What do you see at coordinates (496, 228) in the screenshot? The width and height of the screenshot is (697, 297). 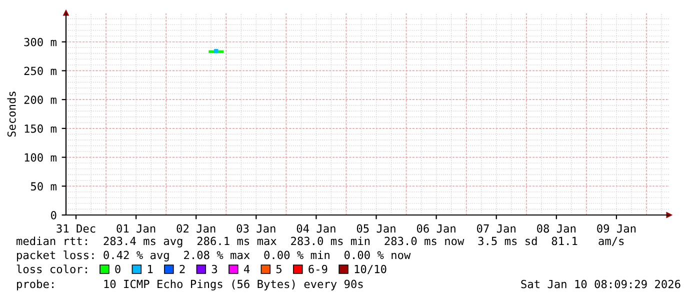 I see `x-tick-label: 07 Jan` at bounding box center [496, 228].